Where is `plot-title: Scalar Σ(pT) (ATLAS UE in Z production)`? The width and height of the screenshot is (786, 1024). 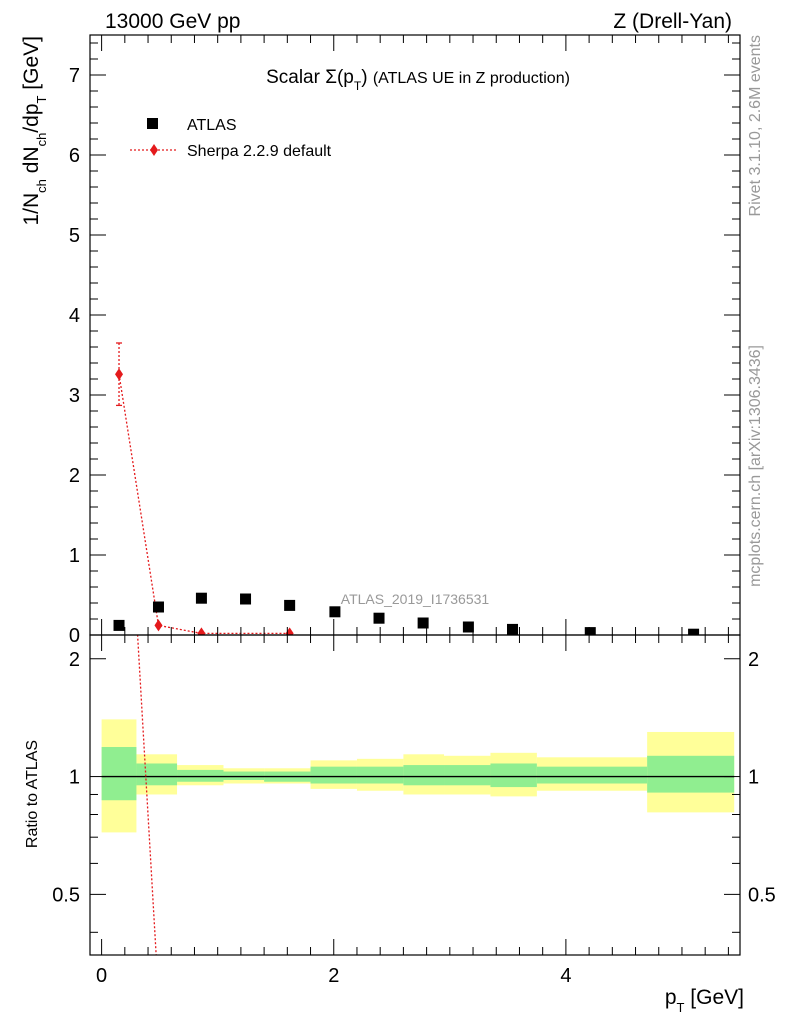
plot-title: Scalar Σ(pT) (ATLAS UE in Z production) is located at coordinates (418, 80).